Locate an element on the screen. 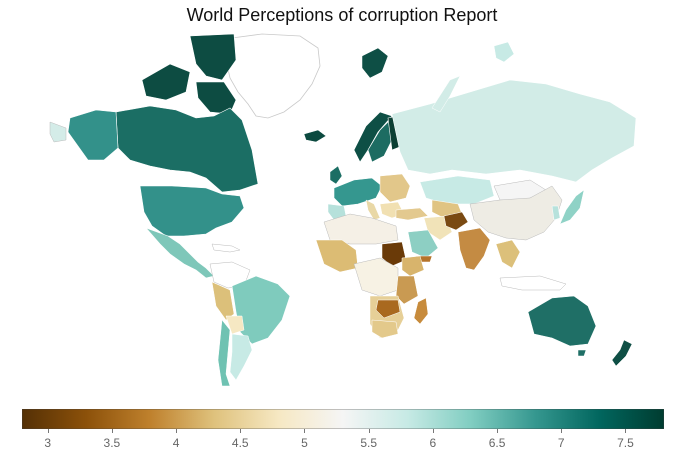  region-ethiopia is located at coordinates (413, 266).